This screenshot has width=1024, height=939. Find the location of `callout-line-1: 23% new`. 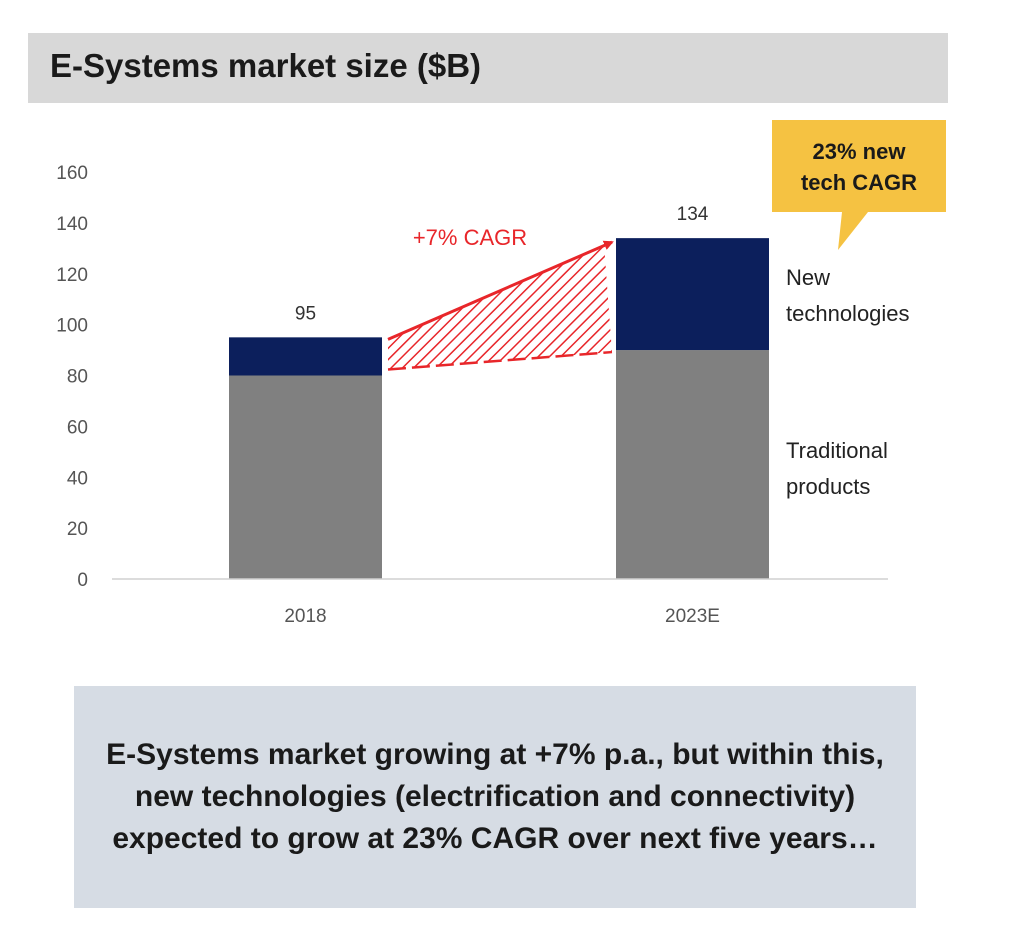

callout-line-1: 23% new is located at coordinates (859, 151).